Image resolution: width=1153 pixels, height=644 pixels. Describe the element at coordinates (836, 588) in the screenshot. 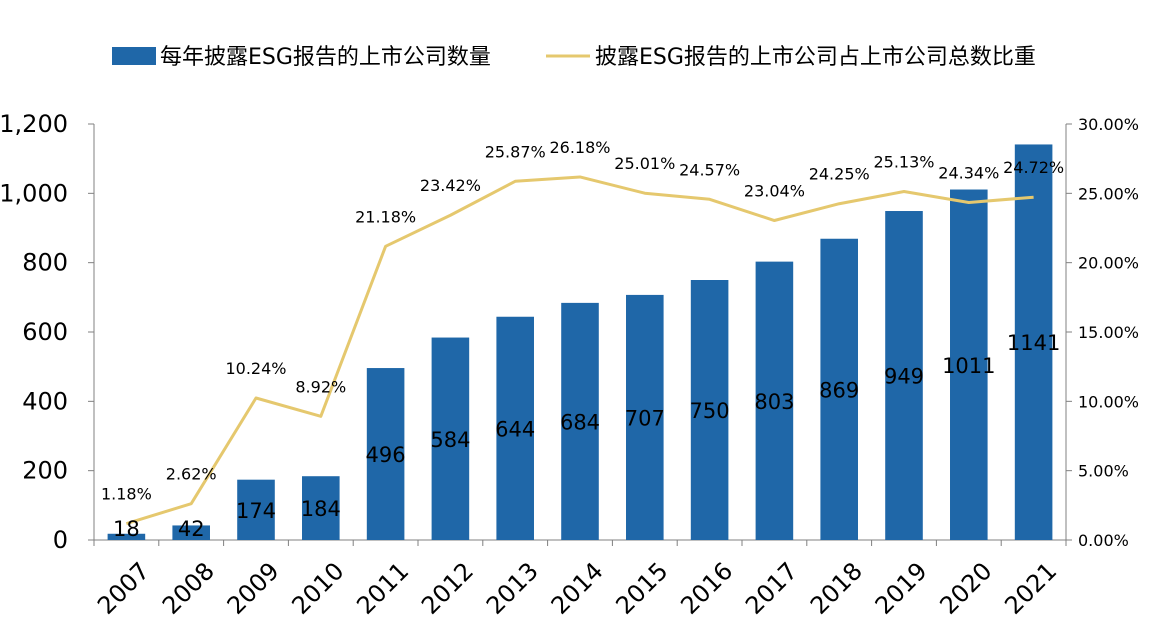

I see `x-tick-label: 2018` at that location.